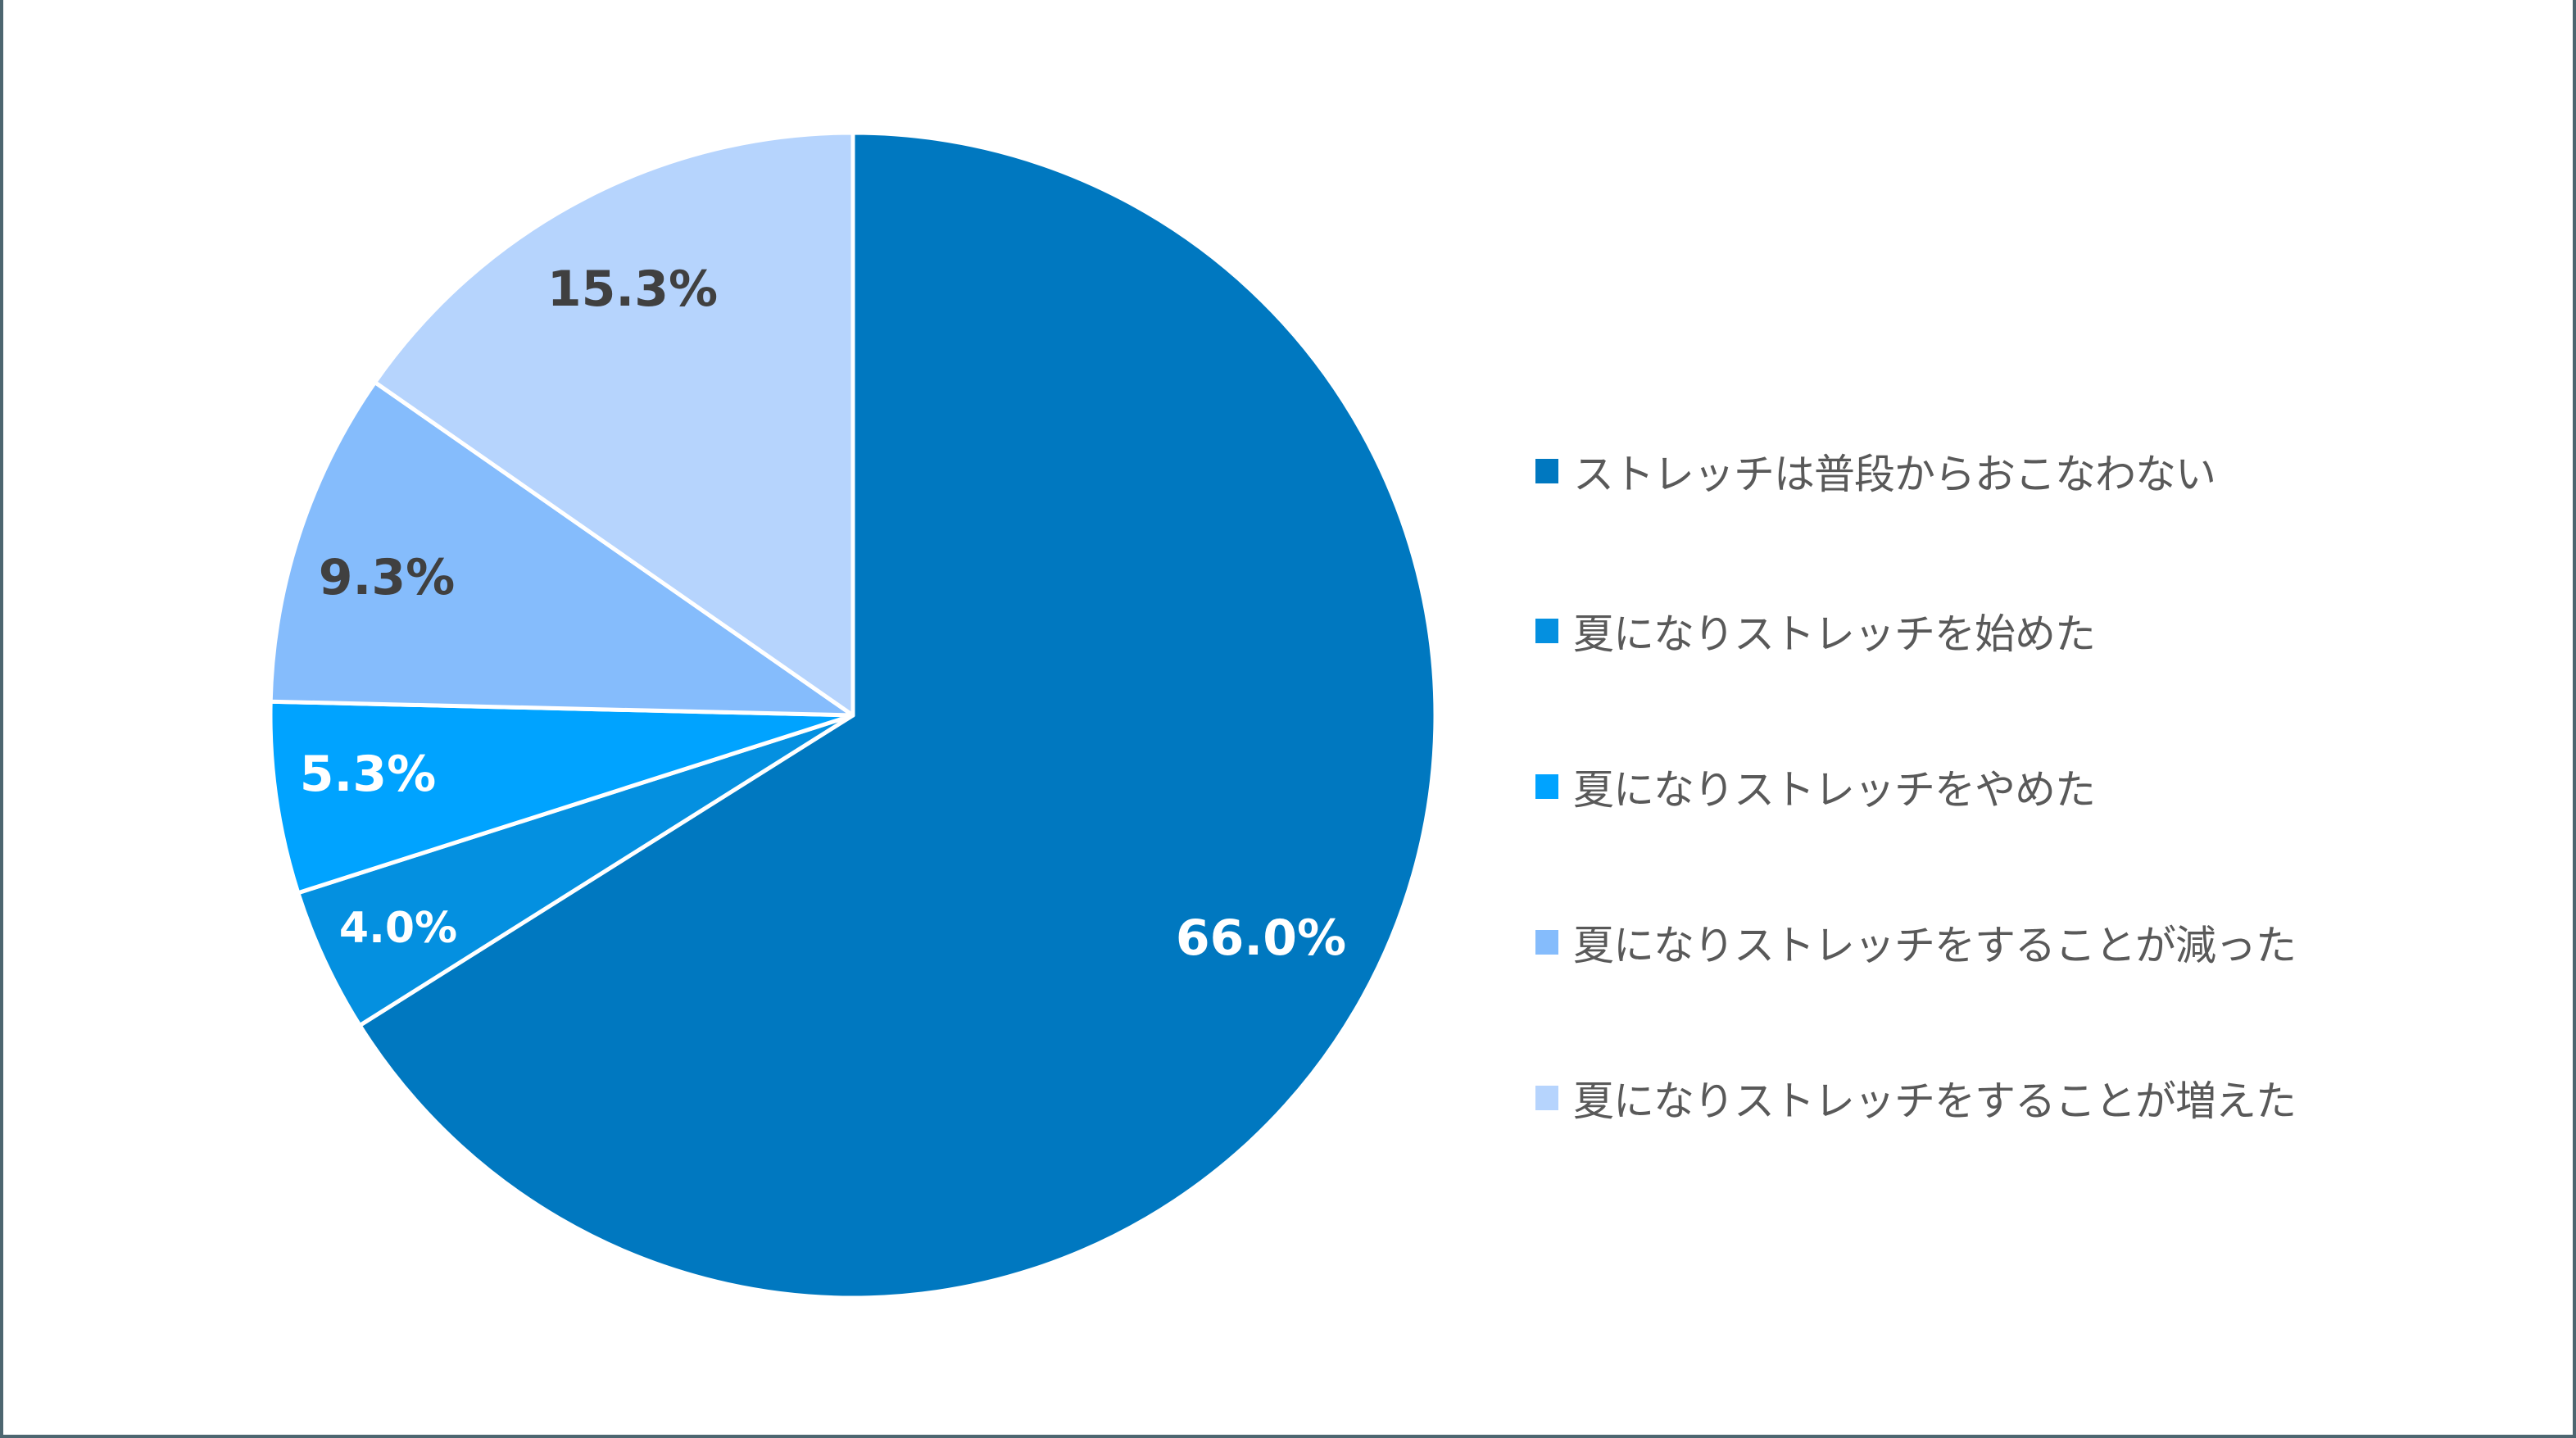 The image size is (2576, 1438). What do you see at coordinates (1835, 790) in the screenshot?
I see `legend-label: 夏になりストレッチをやめた` at bounding box center [1835, 790].